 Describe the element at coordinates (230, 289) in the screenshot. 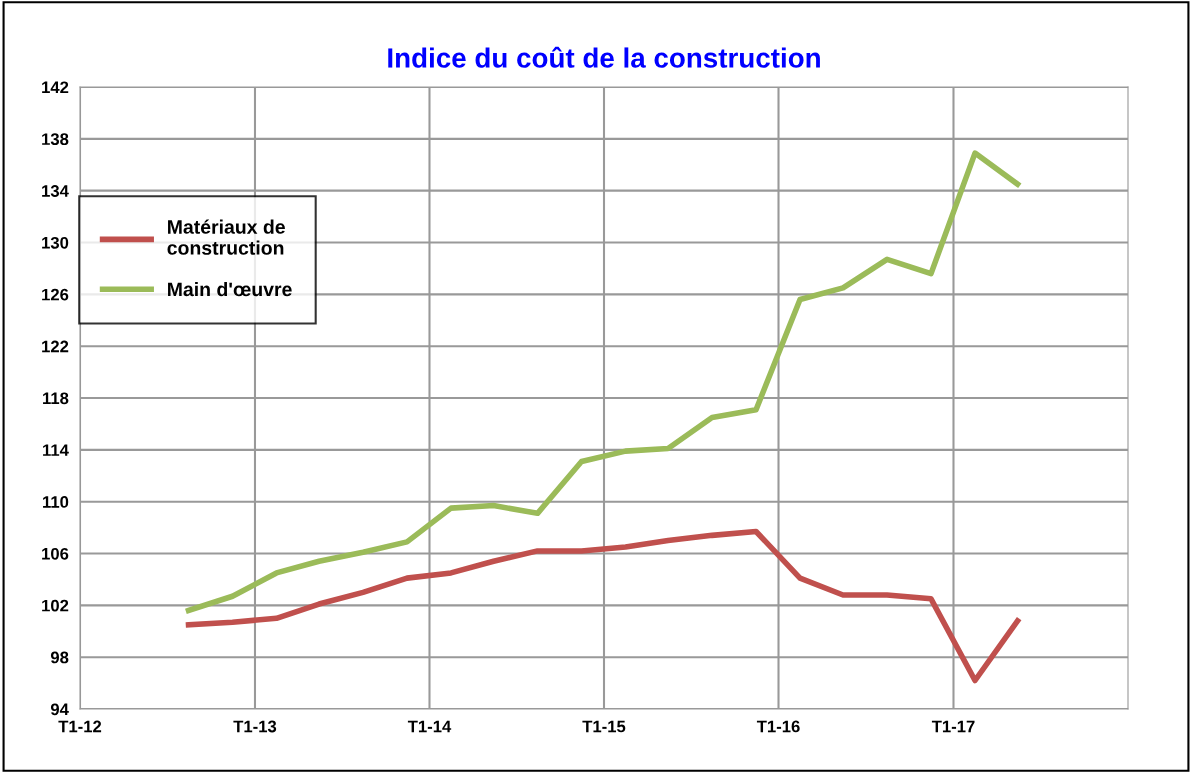

I see `legend-label: Main d'œuvre` at that location.